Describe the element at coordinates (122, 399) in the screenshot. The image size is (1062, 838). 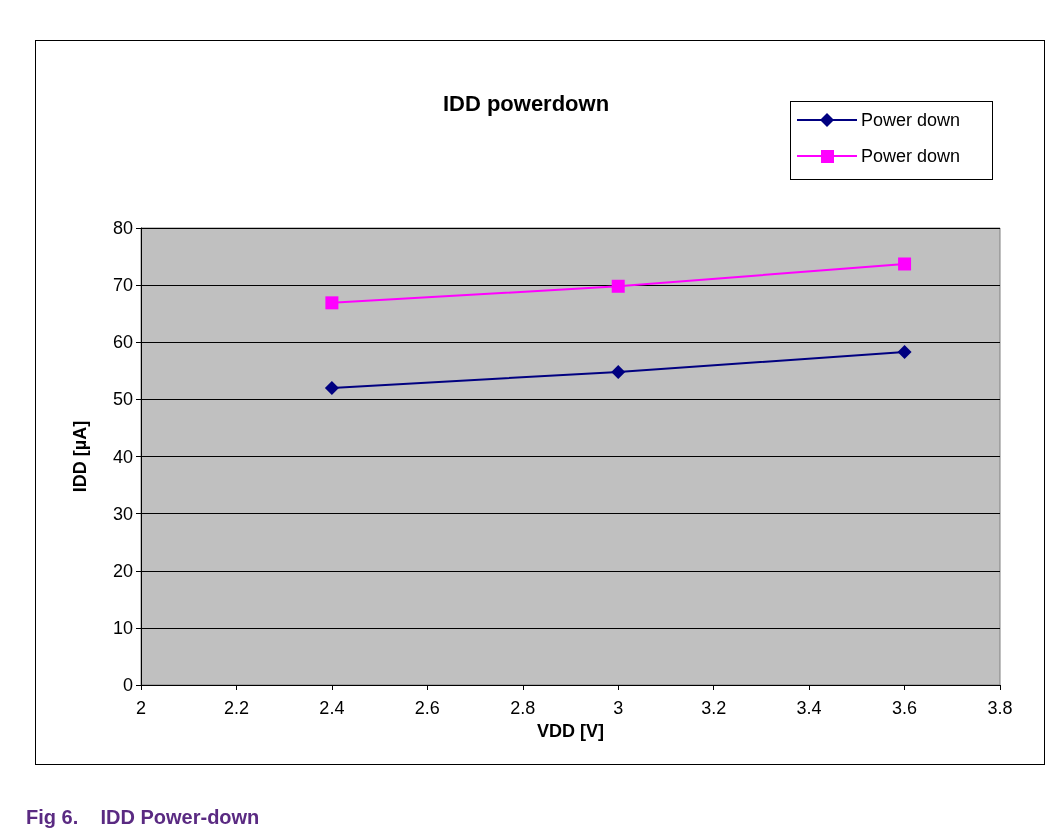
I see `y-tick-label: 50` at that location.